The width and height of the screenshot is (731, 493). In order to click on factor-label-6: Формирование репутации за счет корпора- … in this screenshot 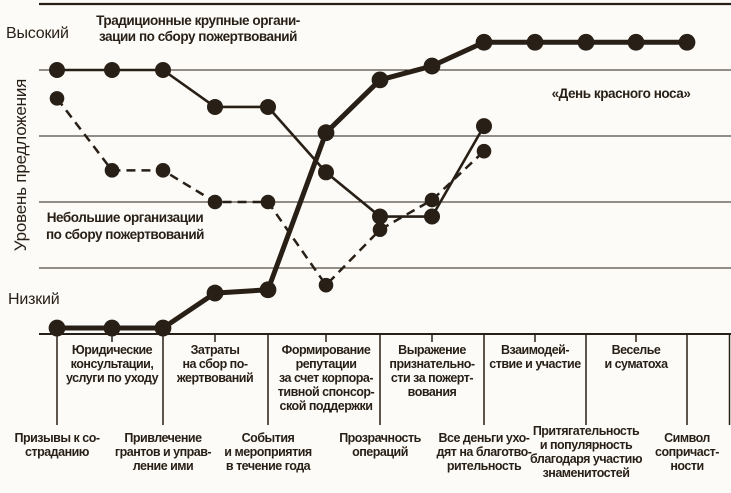, I will do `click(326, 378)`.